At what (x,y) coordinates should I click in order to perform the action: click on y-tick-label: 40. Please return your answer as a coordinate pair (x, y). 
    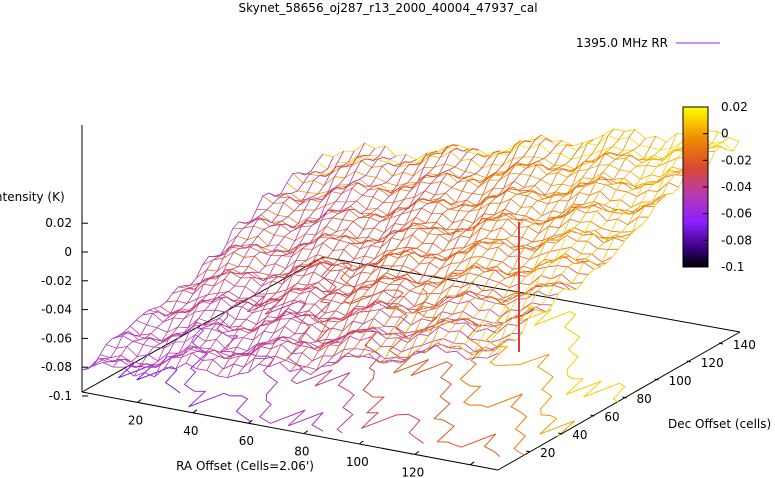
    Looking at the image, I should click on (579, 435).